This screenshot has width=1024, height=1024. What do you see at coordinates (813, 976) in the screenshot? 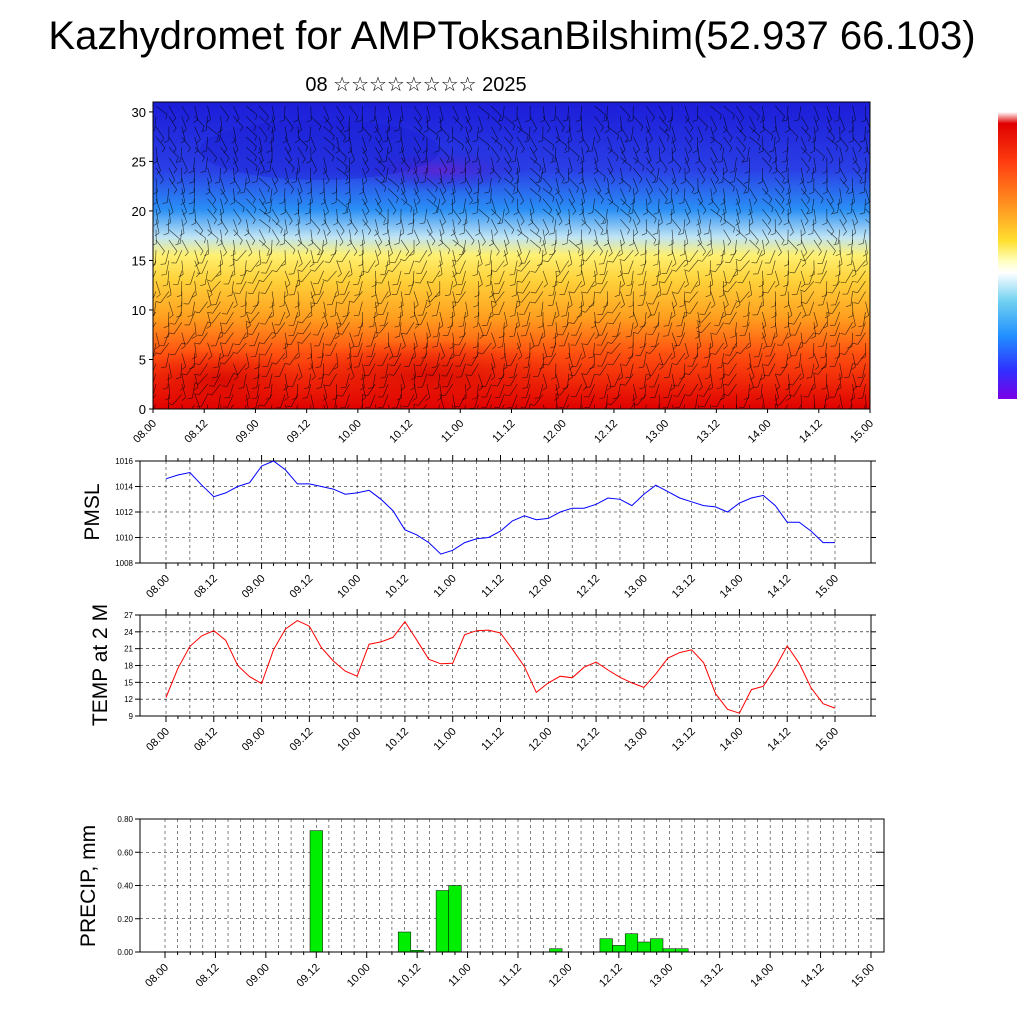
I see `x-tick-label: 14.12` at bounding box center [813, 976].